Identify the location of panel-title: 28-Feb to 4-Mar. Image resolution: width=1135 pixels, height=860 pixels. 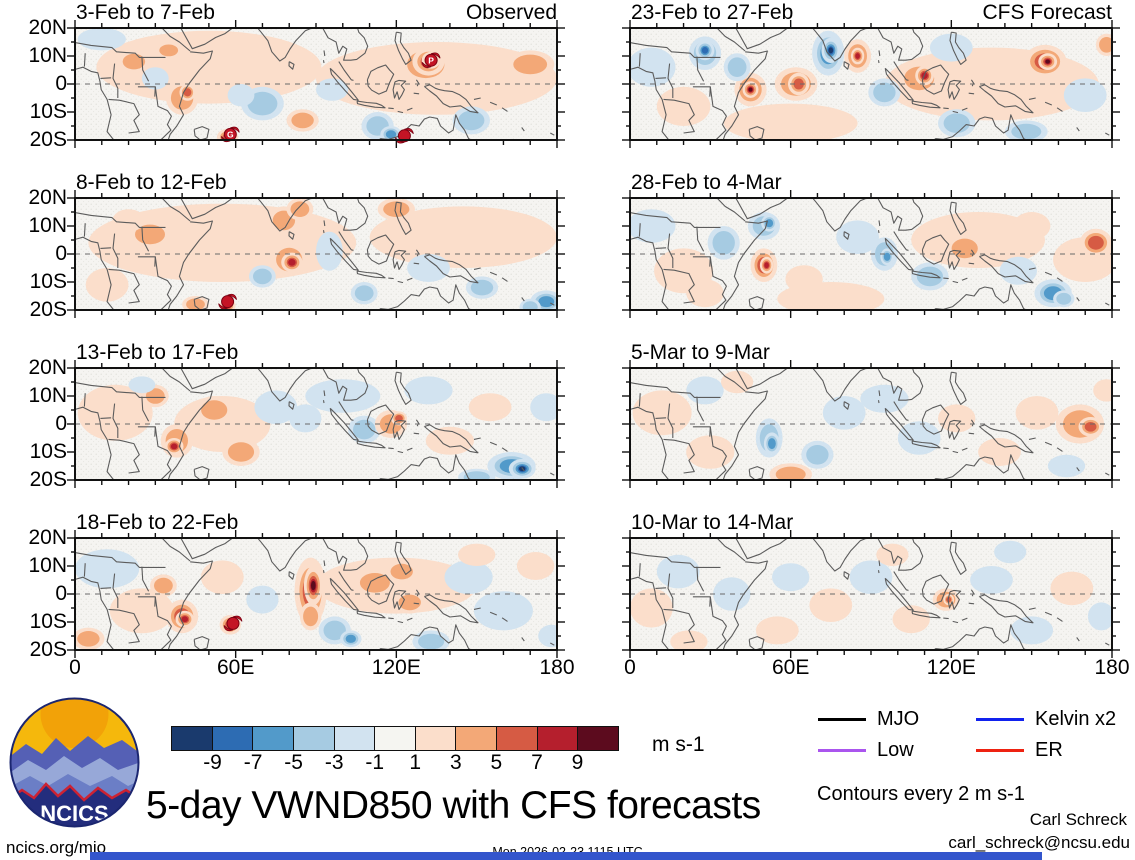
(706, 182).